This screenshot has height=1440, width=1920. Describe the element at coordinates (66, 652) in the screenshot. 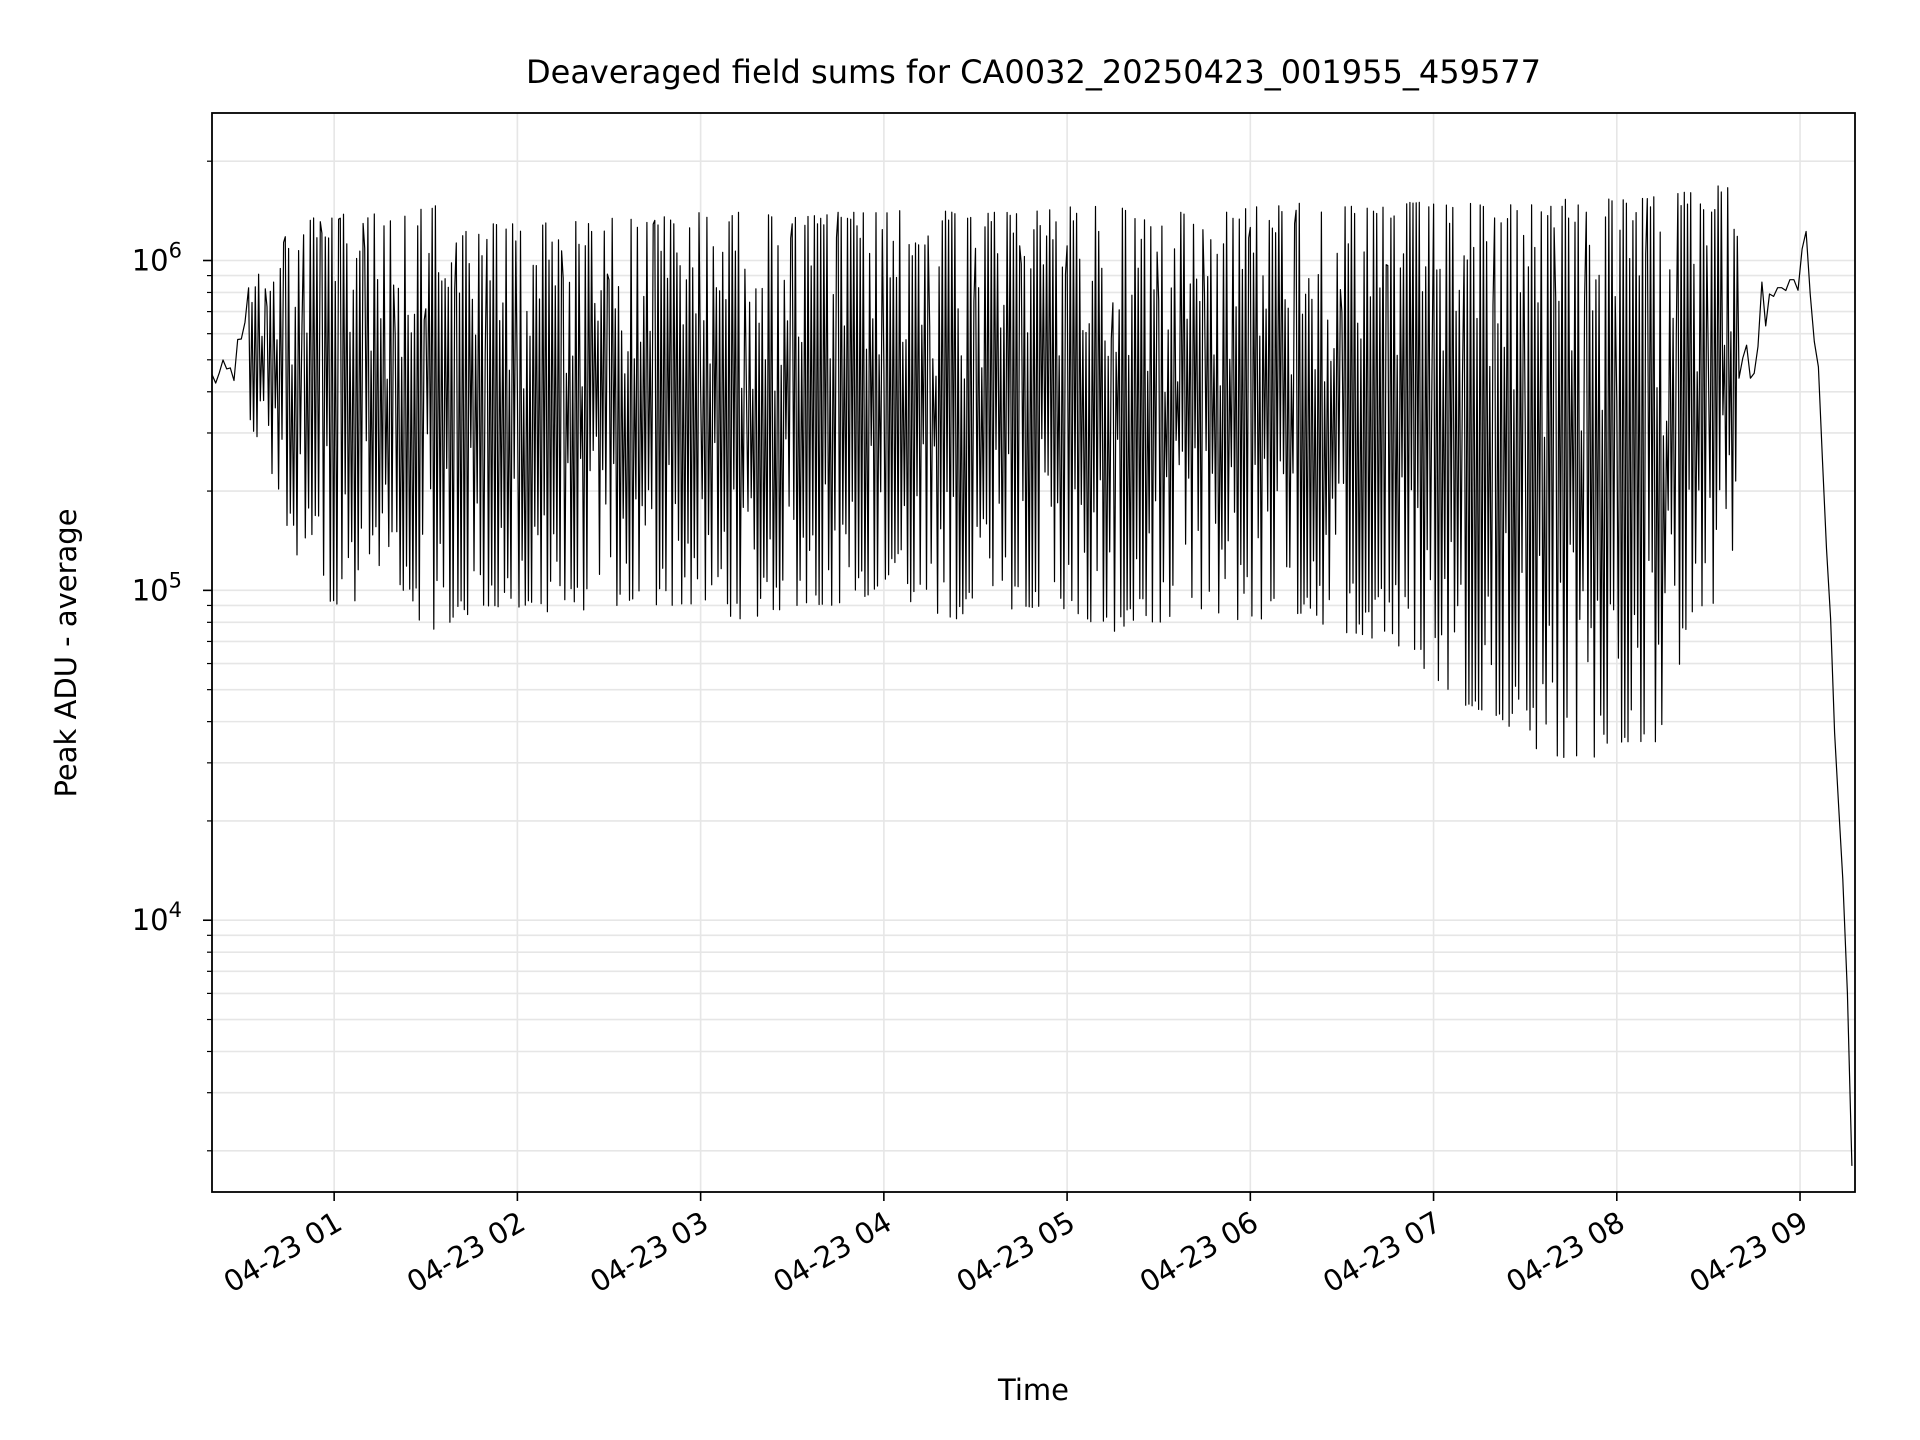

I see `y-axis-label: Peak ADU - average` at that location.